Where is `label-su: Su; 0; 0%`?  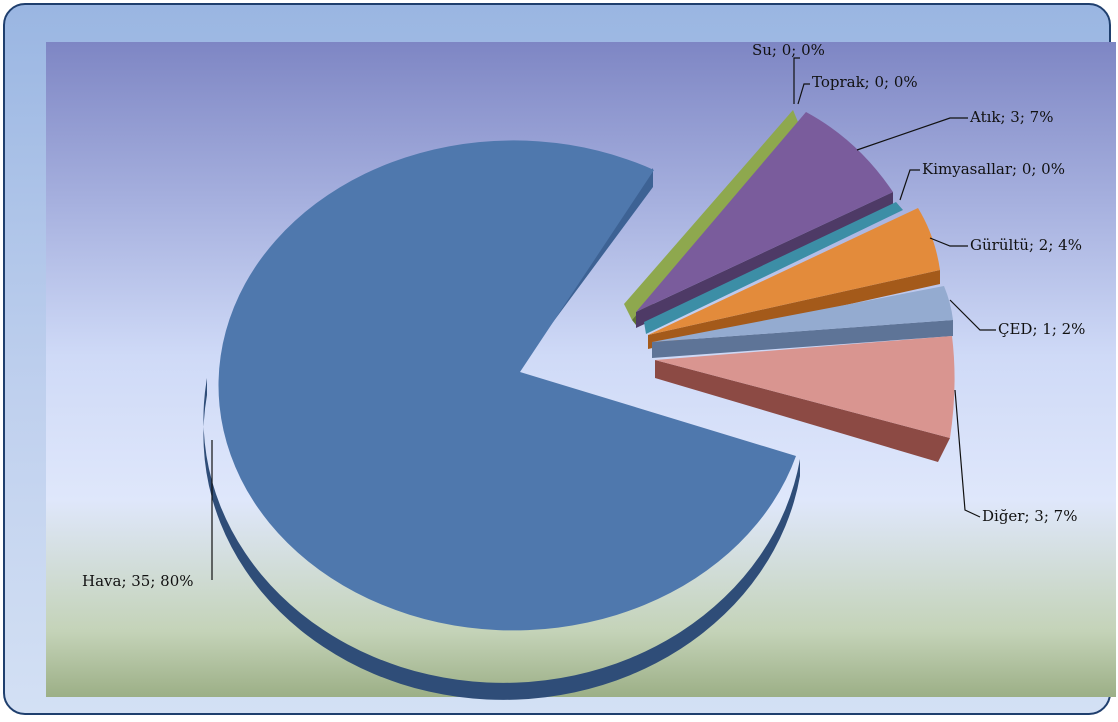
label-su: Su; 0; 0% is located at coordinates (788, 50).